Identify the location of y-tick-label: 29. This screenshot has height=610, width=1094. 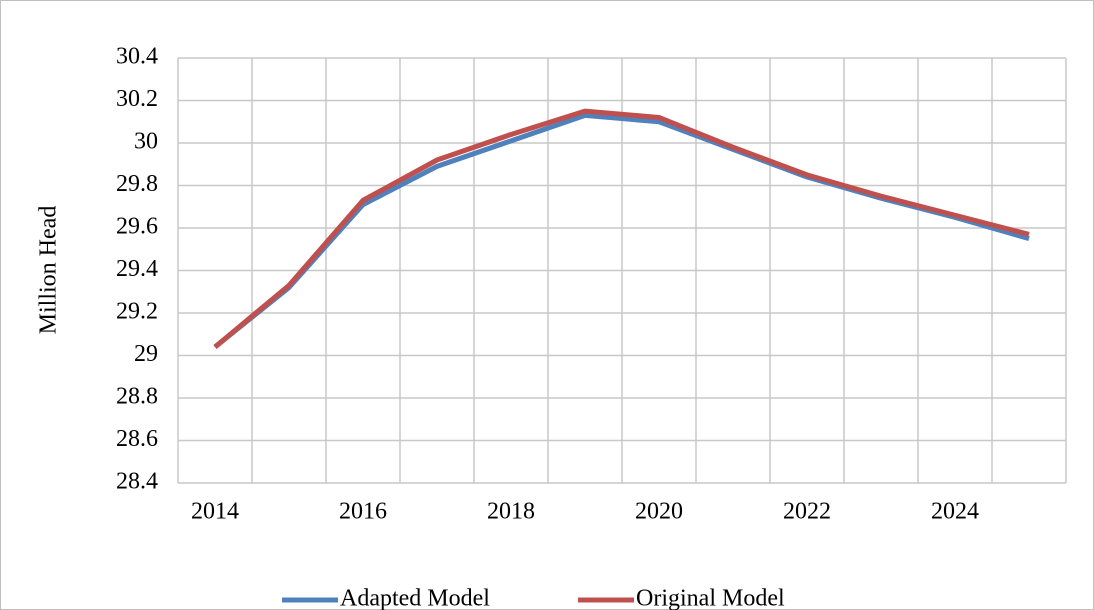
(146, 354).